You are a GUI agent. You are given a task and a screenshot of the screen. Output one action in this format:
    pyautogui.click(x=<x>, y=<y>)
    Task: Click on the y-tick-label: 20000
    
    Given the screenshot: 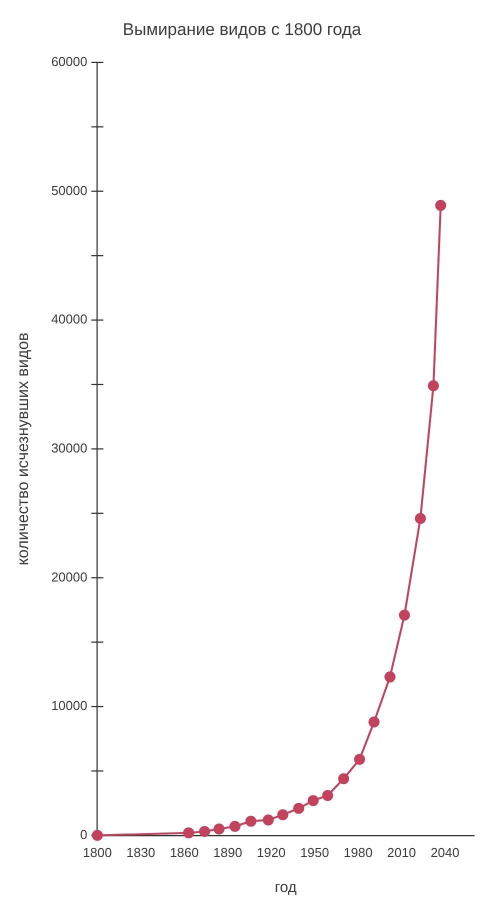 What is the action you would take?
    pyautogui.click(x=69, y=576)
    